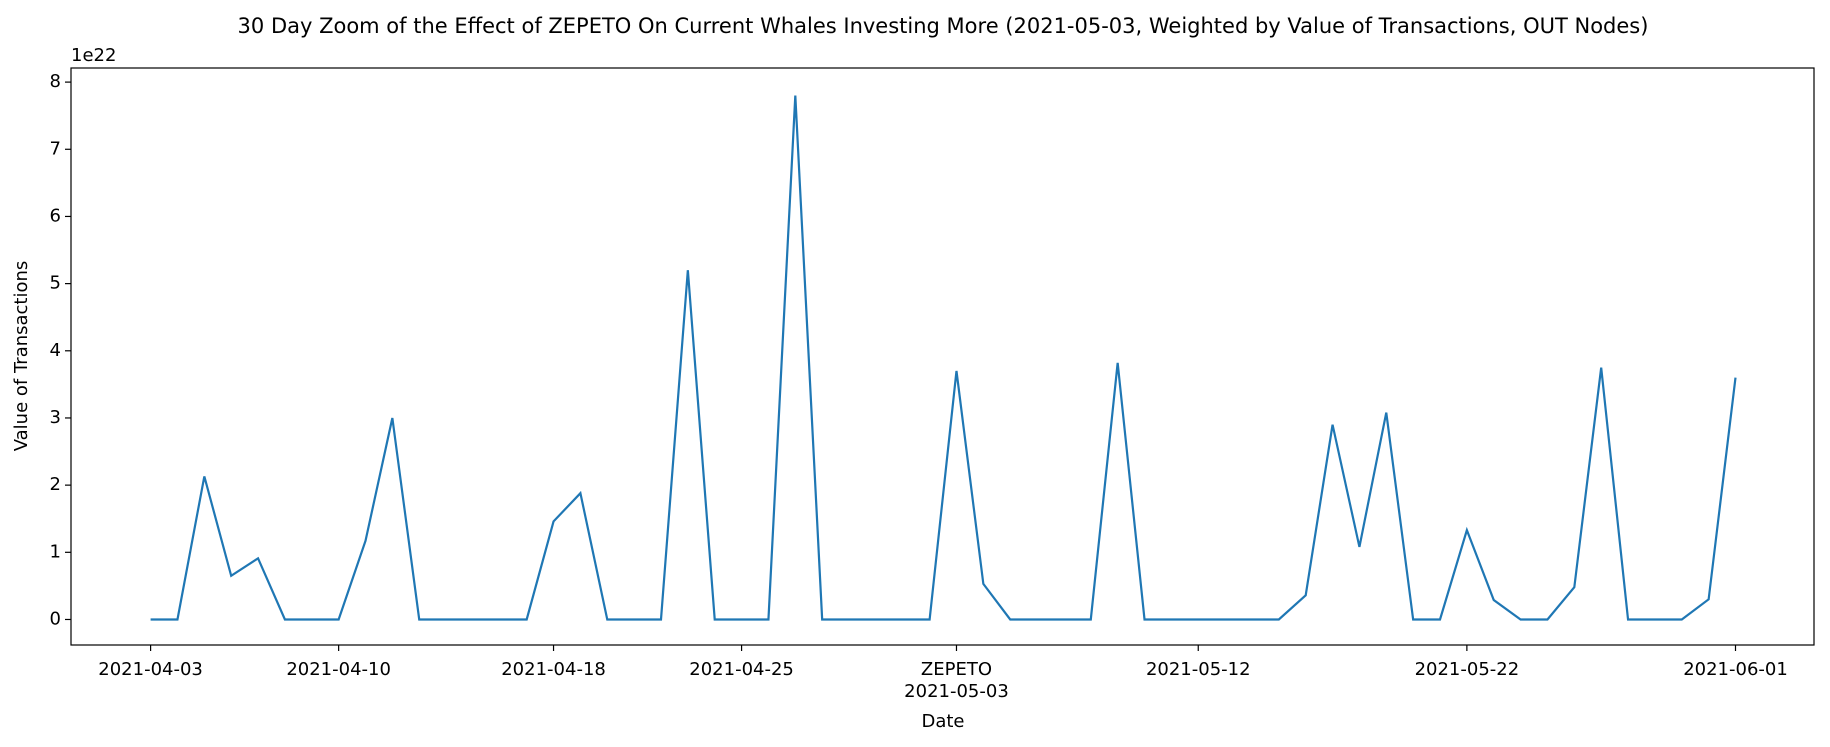  What do you see at coordinates (55, 484) in the screenshot?
I see `y-tick-label: 2` at bounding box center [55, 484].